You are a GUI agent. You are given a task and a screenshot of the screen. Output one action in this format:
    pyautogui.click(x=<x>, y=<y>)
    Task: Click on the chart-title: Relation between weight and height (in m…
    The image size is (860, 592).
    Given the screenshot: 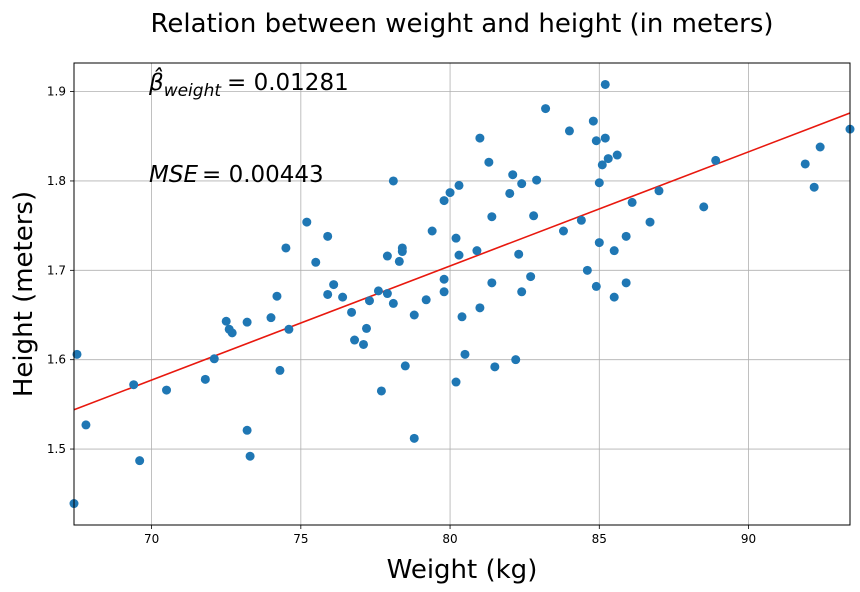 What is the action you would take?
    pyautogui.click(x=461, y=24)
    